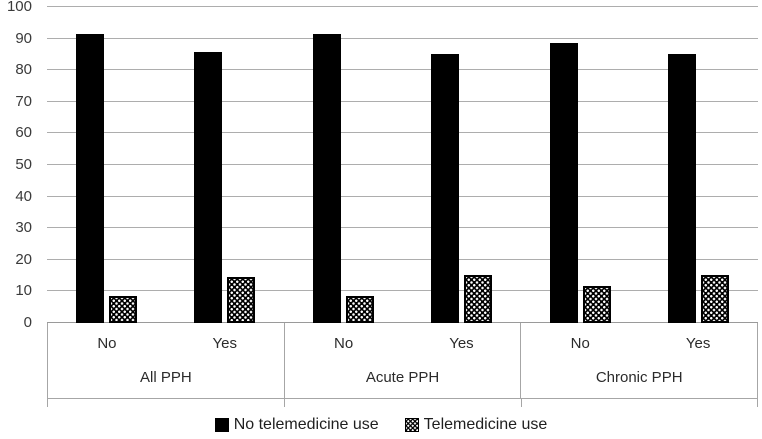  Describe the element at coordinates (166, 360) in the screenshot. I see `category-group-column: No Yes All PPH` at that location.